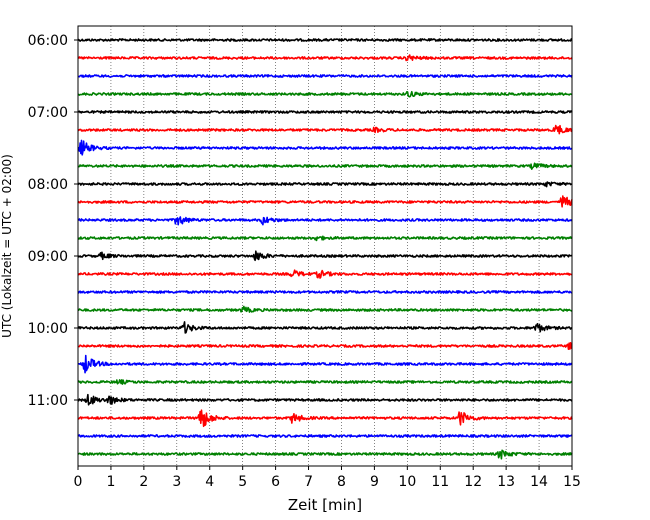 The height and width of the screenshot is (520, 650). I want to click on x-tick-label: 3, so click(176, 482).